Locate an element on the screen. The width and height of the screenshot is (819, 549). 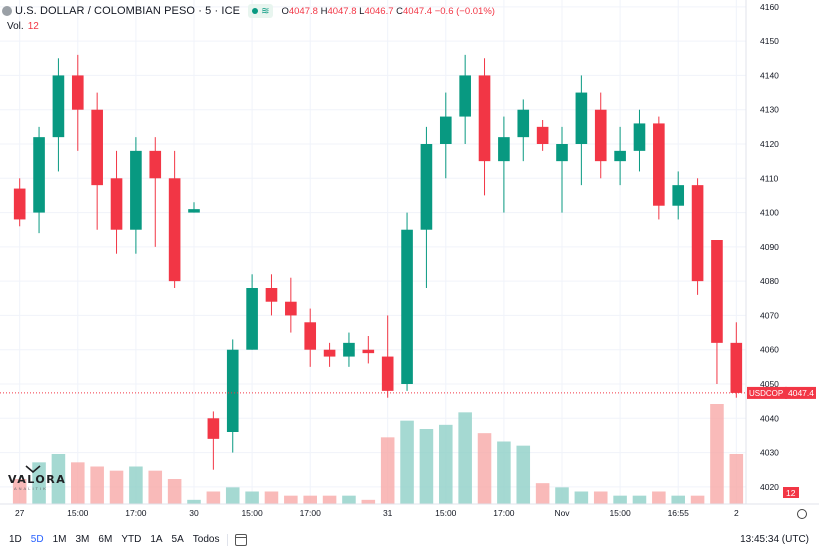
range-1m: 1M is located at coordinates (59, 539).